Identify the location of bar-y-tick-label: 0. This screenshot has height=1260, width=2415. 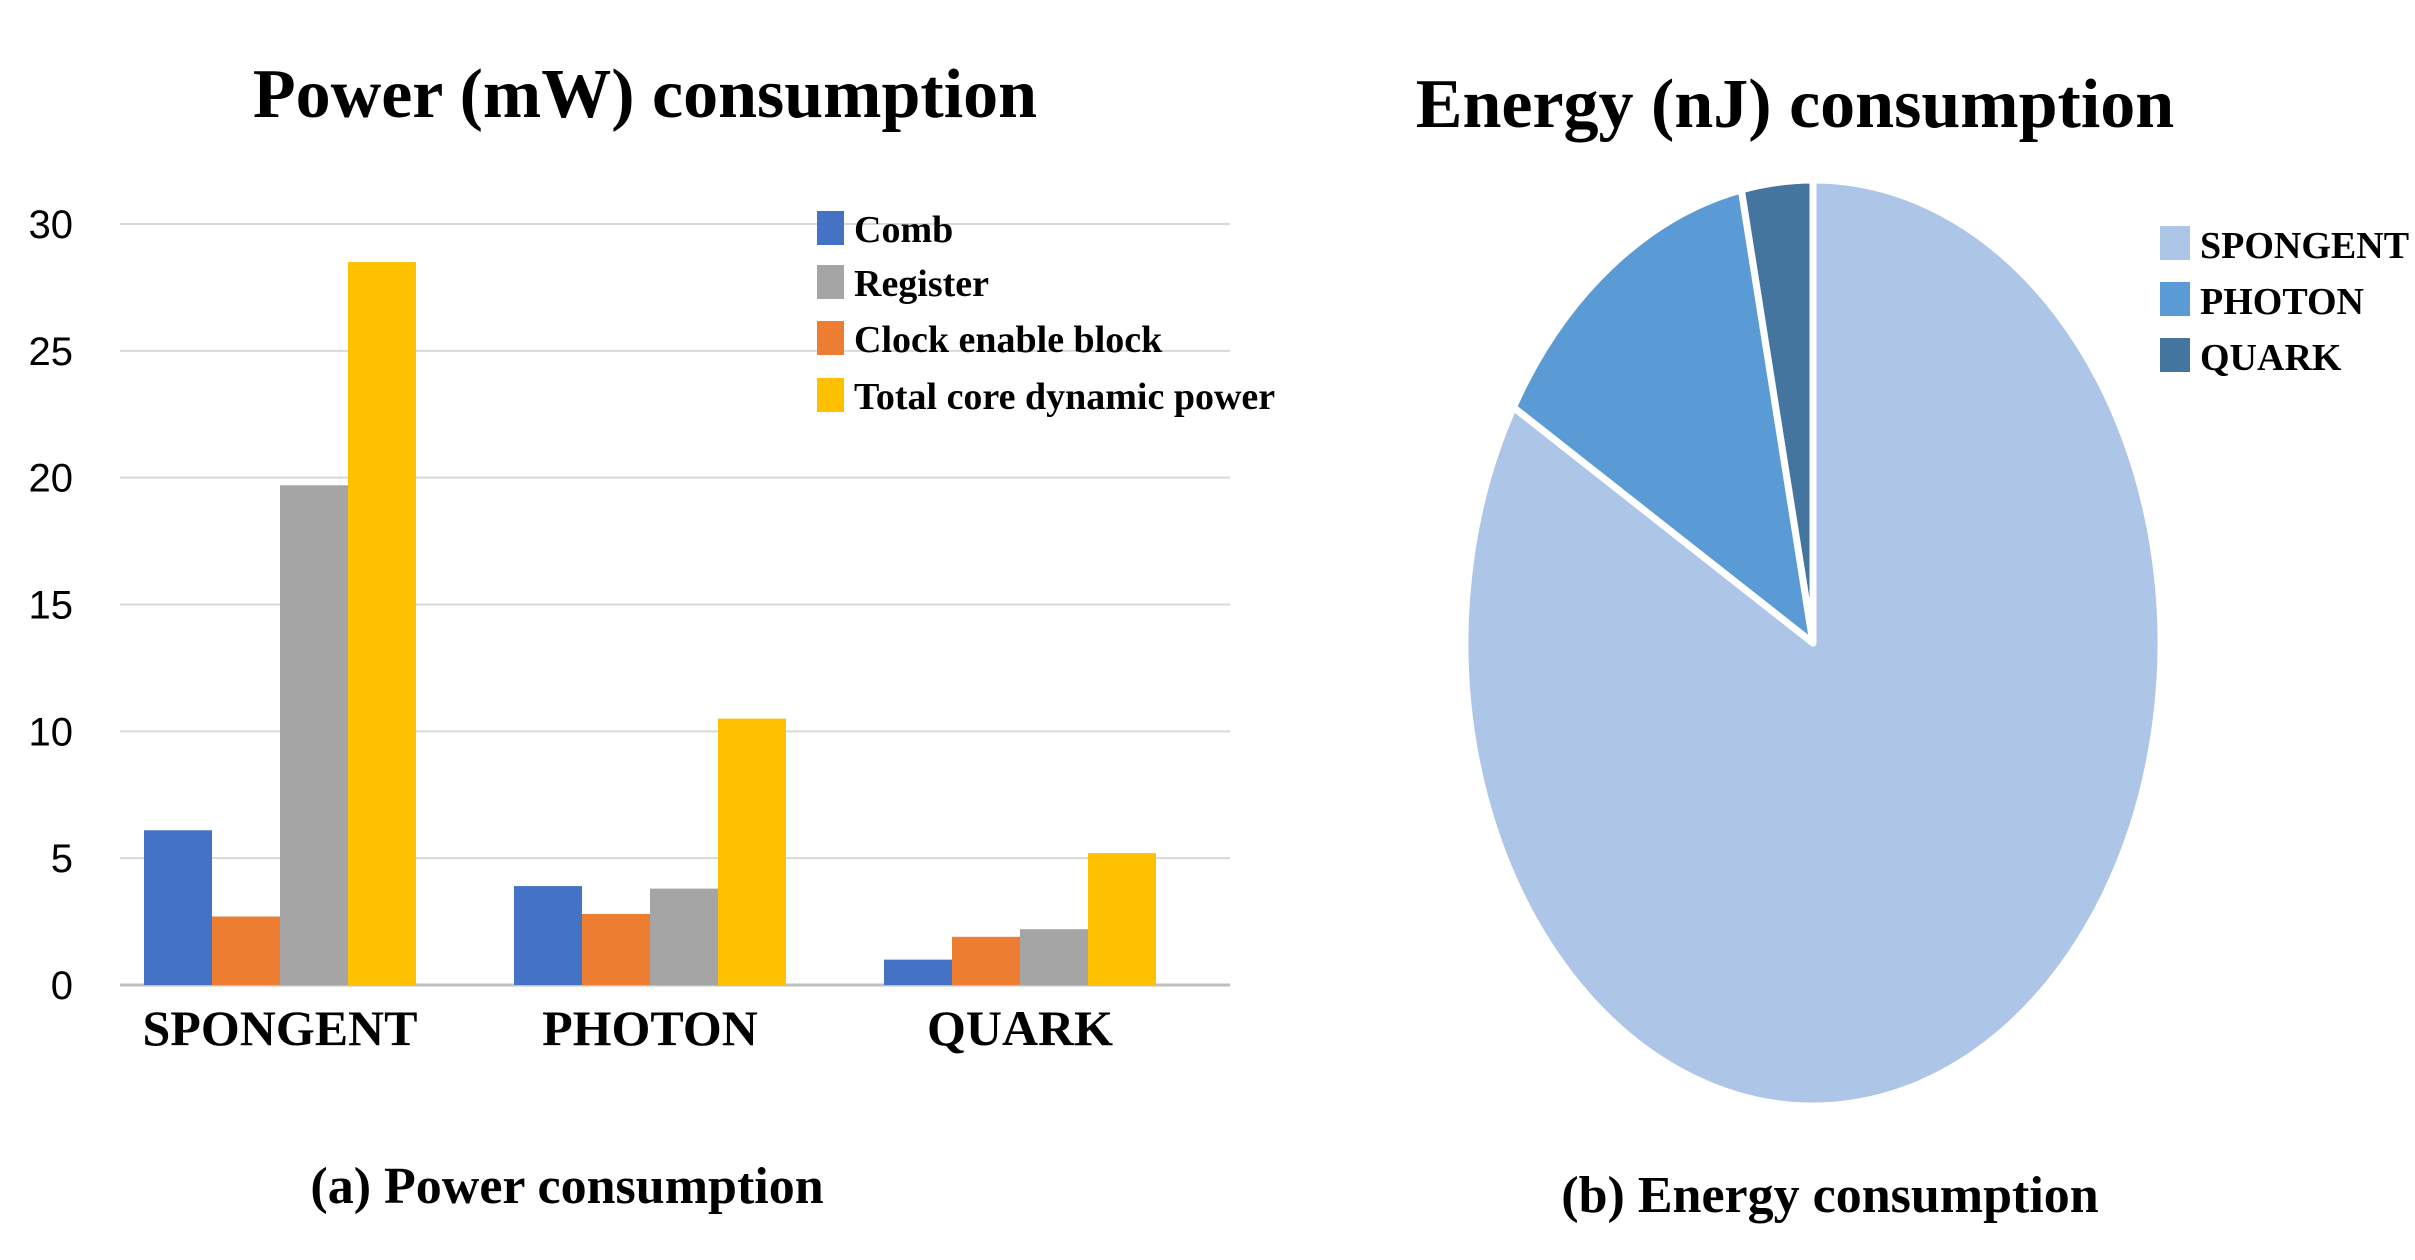
(62, 986).